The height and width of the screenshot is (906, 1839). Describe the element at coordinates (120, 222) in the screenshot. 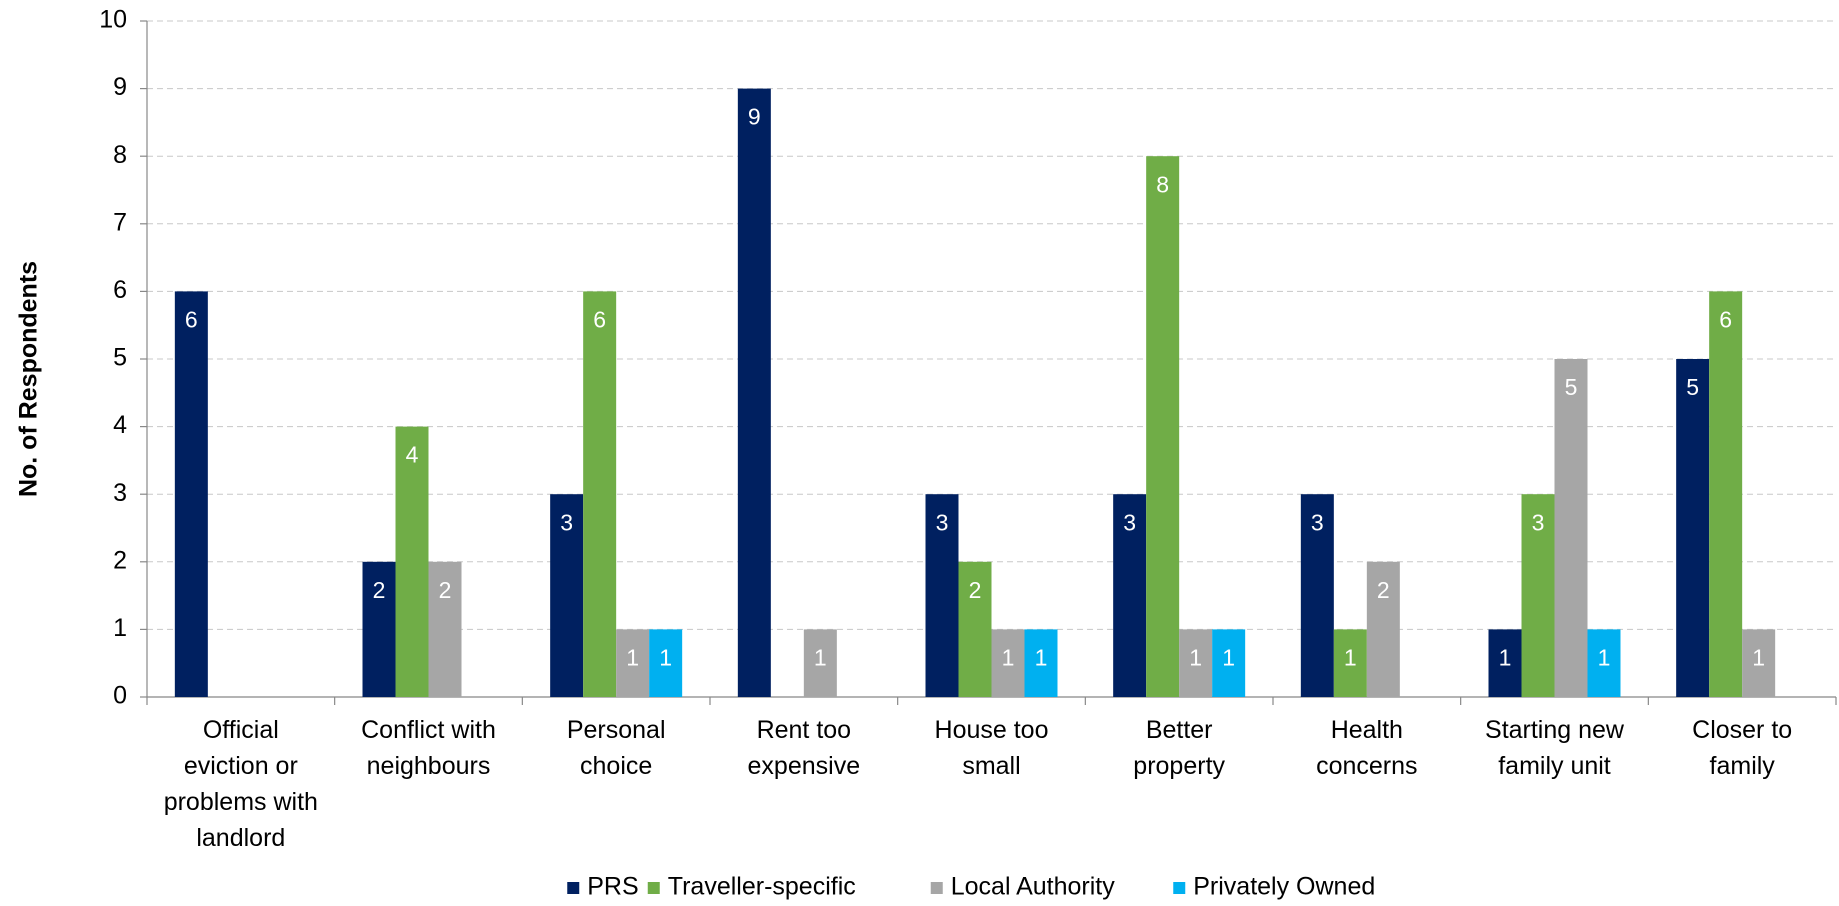

I see `y-tick-label: 7` at that location.